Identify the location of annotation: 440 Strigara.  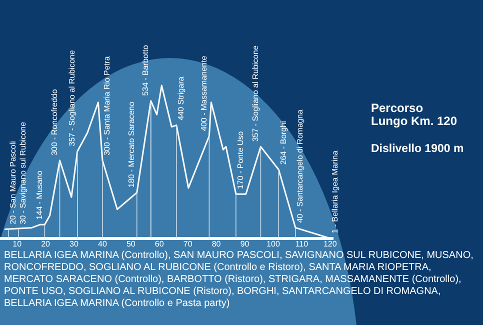
(181, 98).